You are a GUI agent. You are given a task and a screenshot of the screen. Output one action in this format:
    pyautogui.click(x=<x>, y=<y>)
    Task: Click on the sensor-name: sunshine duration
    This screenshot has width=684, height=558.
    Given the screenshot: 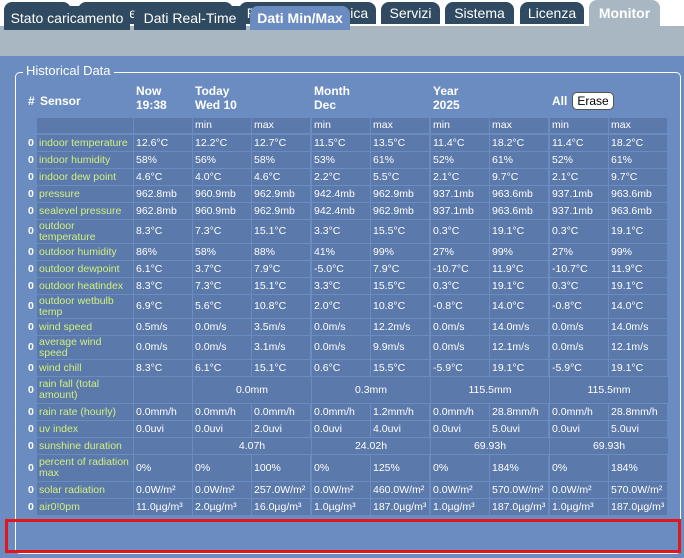 What is the action you would take?
    pyautogui.click(x=85, y=446)
    